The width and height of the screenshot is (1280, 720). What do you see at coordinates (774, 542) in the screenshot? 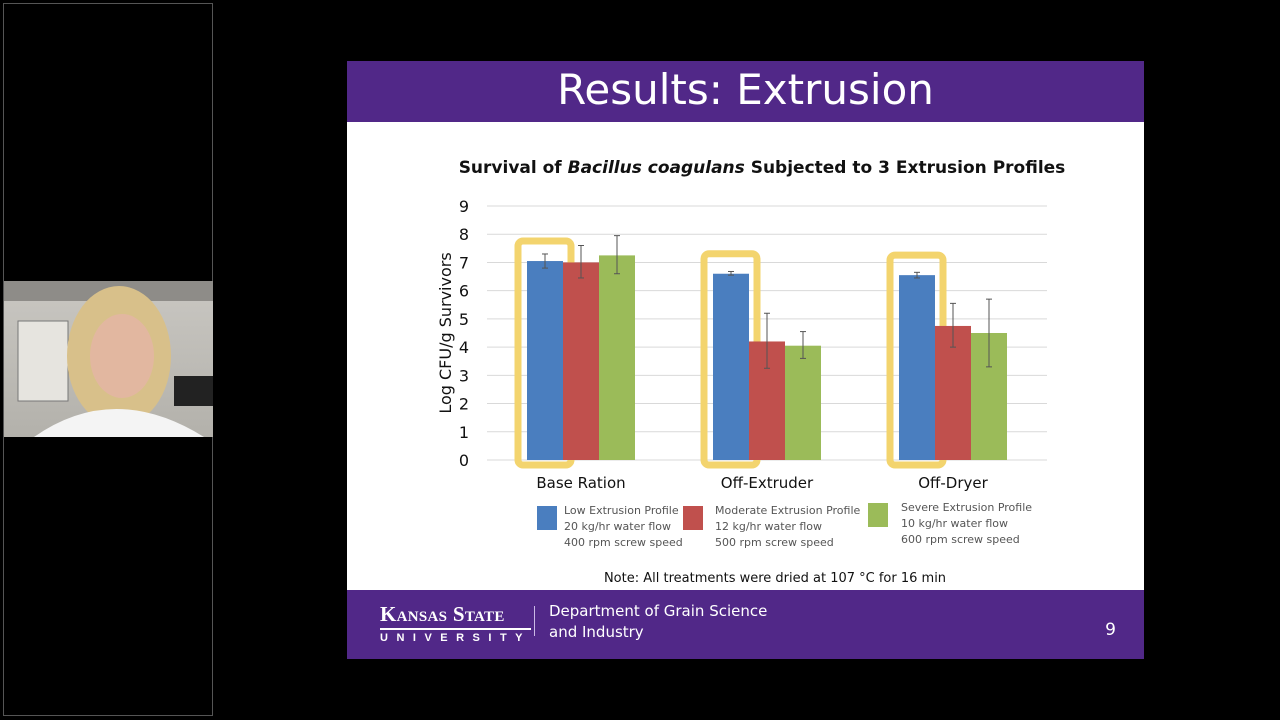
I see `legend-detail: 500 rpm screw speed` at bounding box center [774, 542].